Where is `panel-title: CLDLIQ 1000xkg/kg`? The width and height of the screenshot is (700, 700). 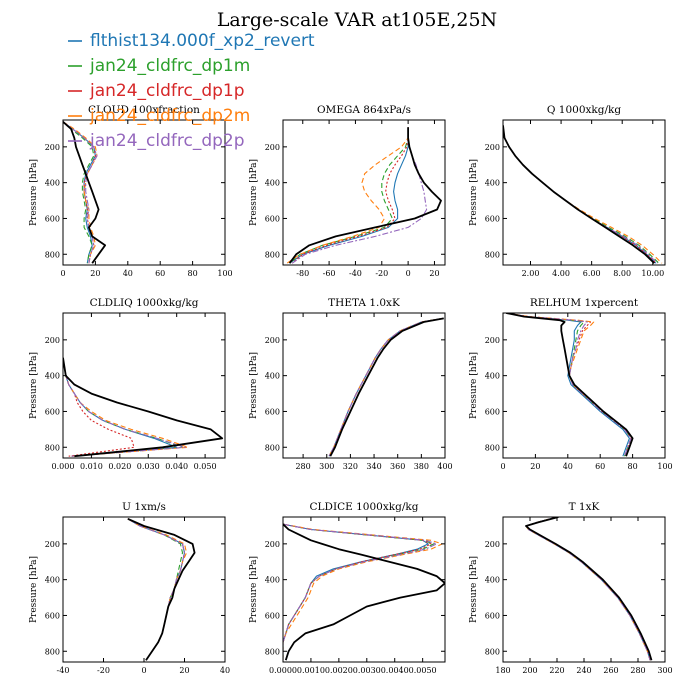
panel-title: CLDLIQ 1000xkg/kg is located at coordinates (144, 303).